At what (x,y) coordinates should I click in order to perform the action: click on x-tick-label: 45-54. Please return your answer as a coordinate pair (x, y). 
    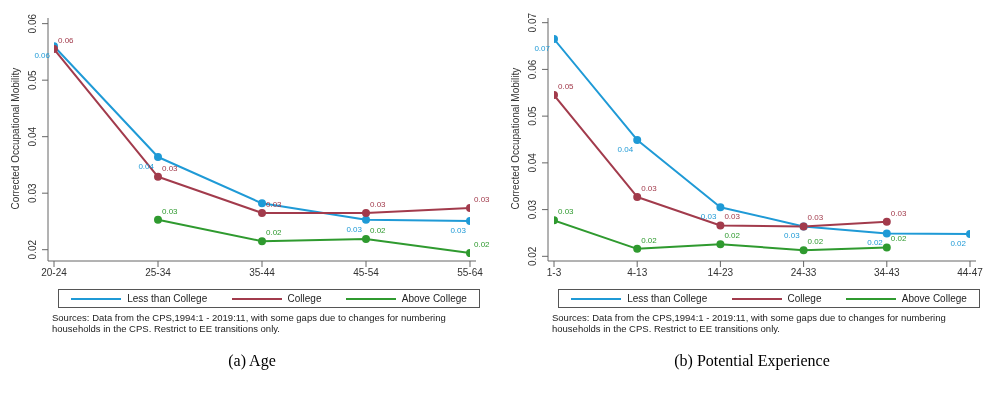
    Looking at the image, I should click on (366, 273).